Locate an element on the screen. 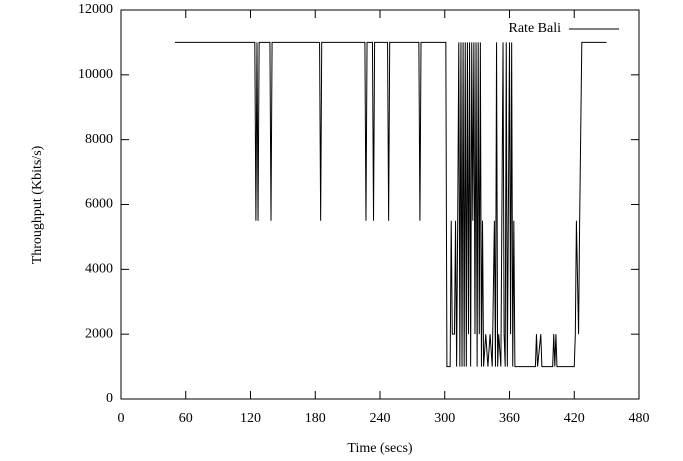 This screenshot has width=683, height=461. x-tick-label: 360 is located at coordinates (509, 418).